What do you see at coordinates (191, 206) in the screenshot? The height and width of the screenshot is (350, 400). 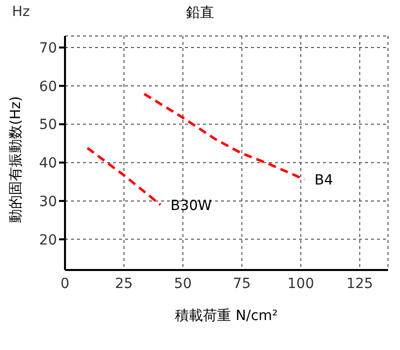 I see `series-label: B30W` at bounding box center [191, 206].